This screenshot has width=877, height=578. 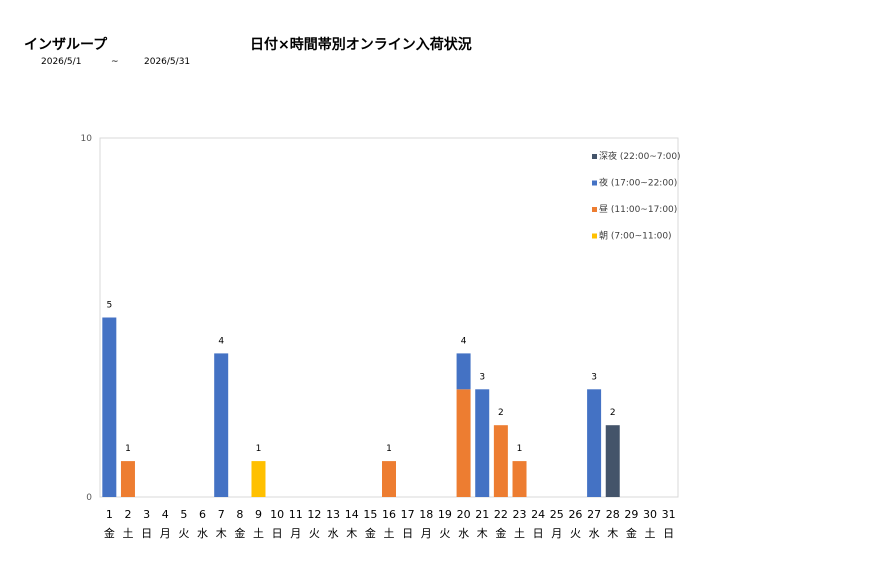 What do you see at coordinates (127, 514) in the screenshot?
I see `x-tick-label: 2` at bounding box center [127, 514].